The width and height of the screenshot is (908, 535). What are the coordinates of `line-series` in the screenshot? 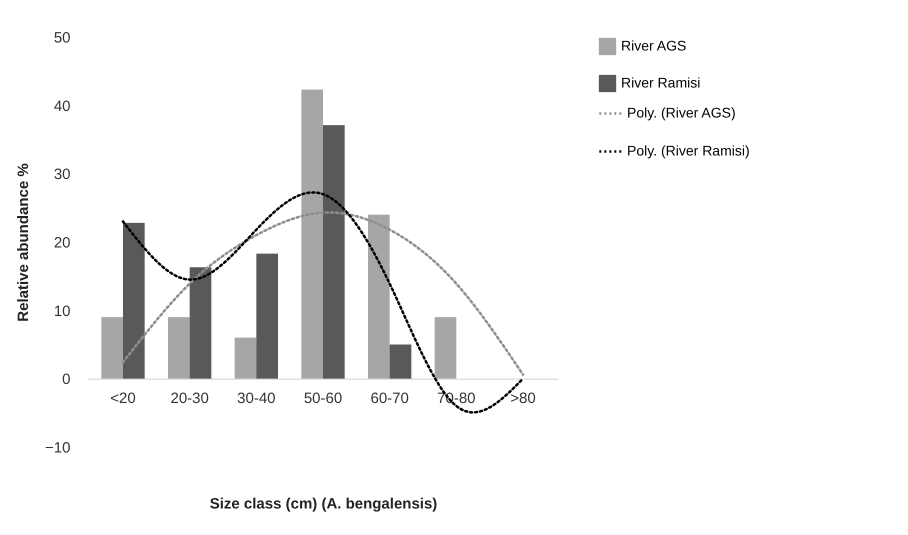 It's located at (323, 293).